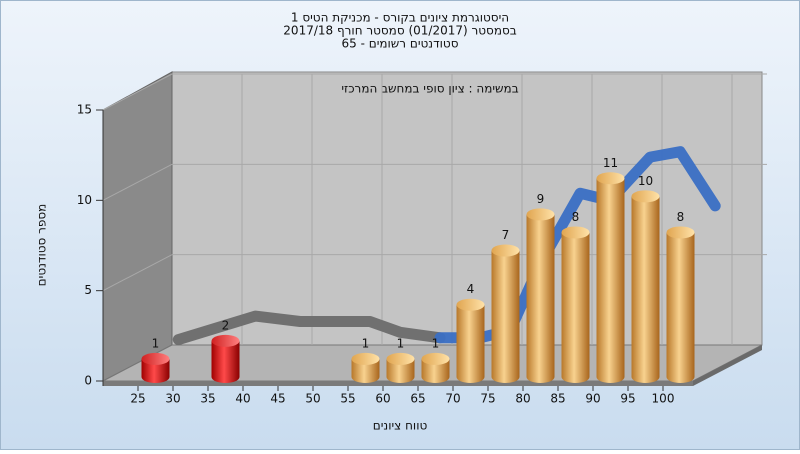  What do you see at coordinates (506, 235) in the screenshot?
I see `data-label: 7` at bounding box center [506, 235].